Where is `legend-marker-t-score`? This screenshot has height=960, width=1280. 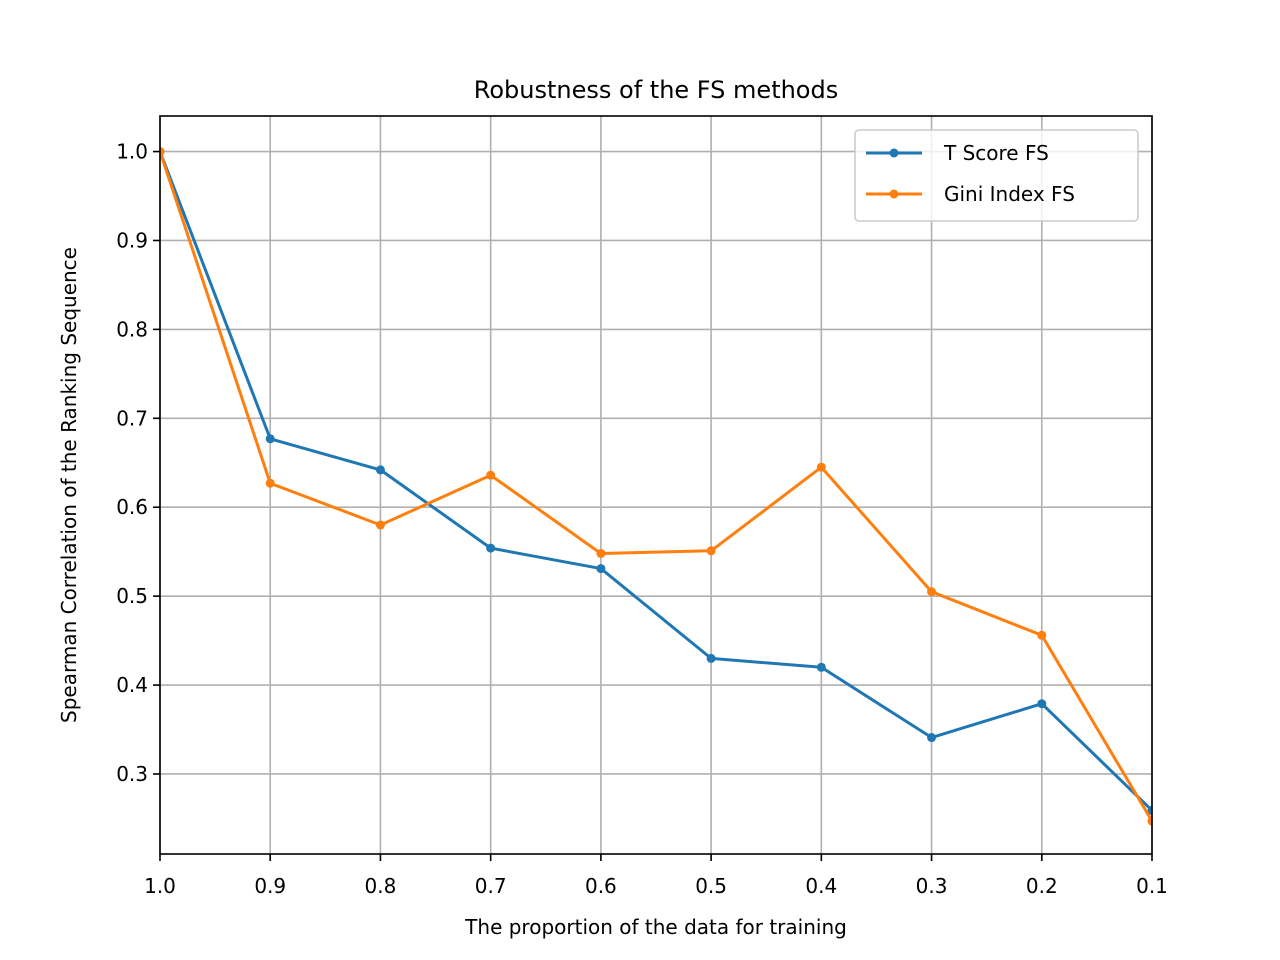 legend-marker-t-score is located at coordinates (894, 153).